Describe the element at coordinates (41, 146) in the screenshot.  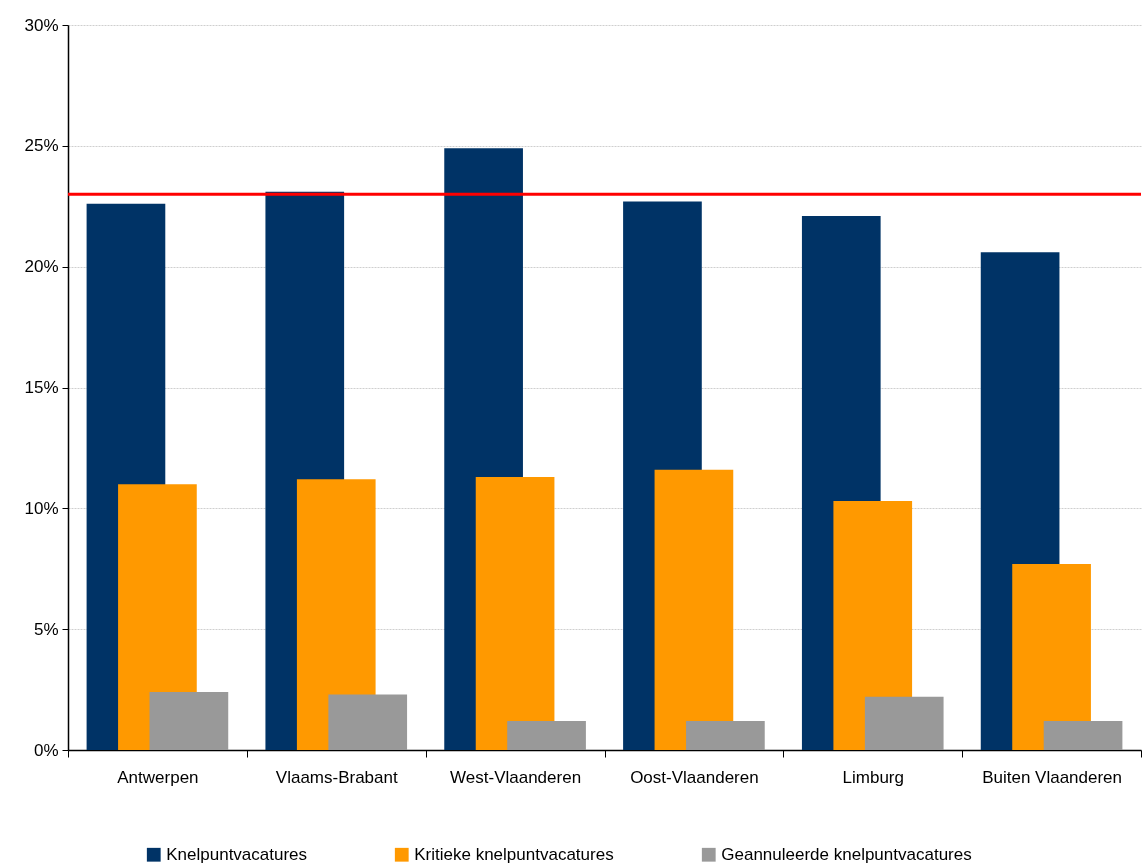
I see `y-tick-label: 25%` at that location.